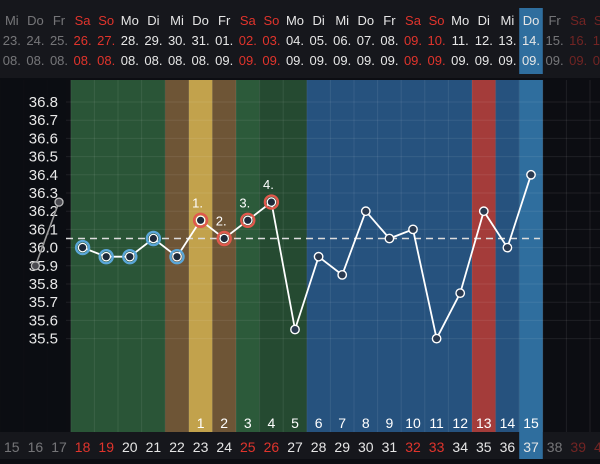 The image size is (600, 464). Describe the element at coordinates (35, 266) in the screenshot. I see `prior-data-point` at that location.